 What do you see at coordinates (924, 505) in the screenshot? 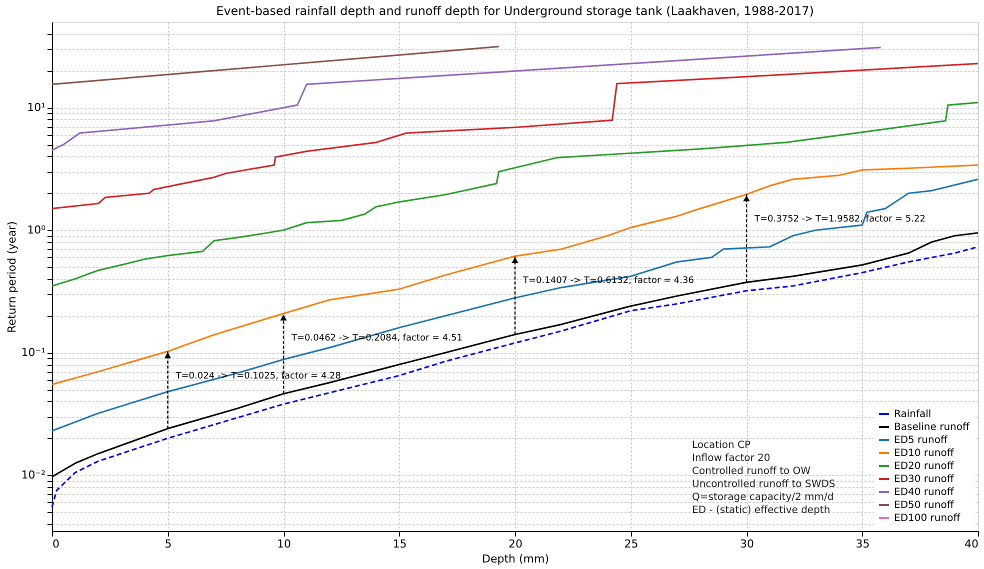
I see `legend-label: ED50 runoff` at bounding box center [924, 505].